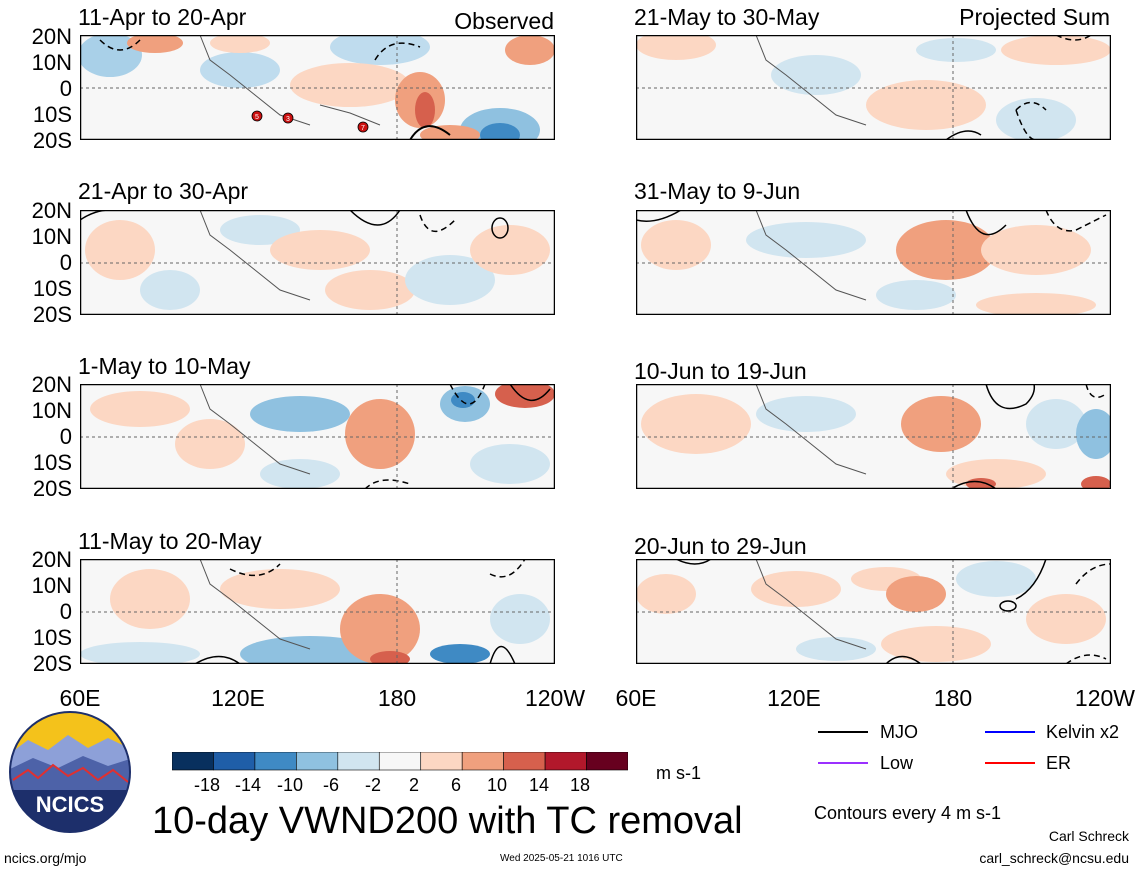 The image size is (1135, 872). I want to click on panel-title: 11-May to 20-May, so click(170, 541).